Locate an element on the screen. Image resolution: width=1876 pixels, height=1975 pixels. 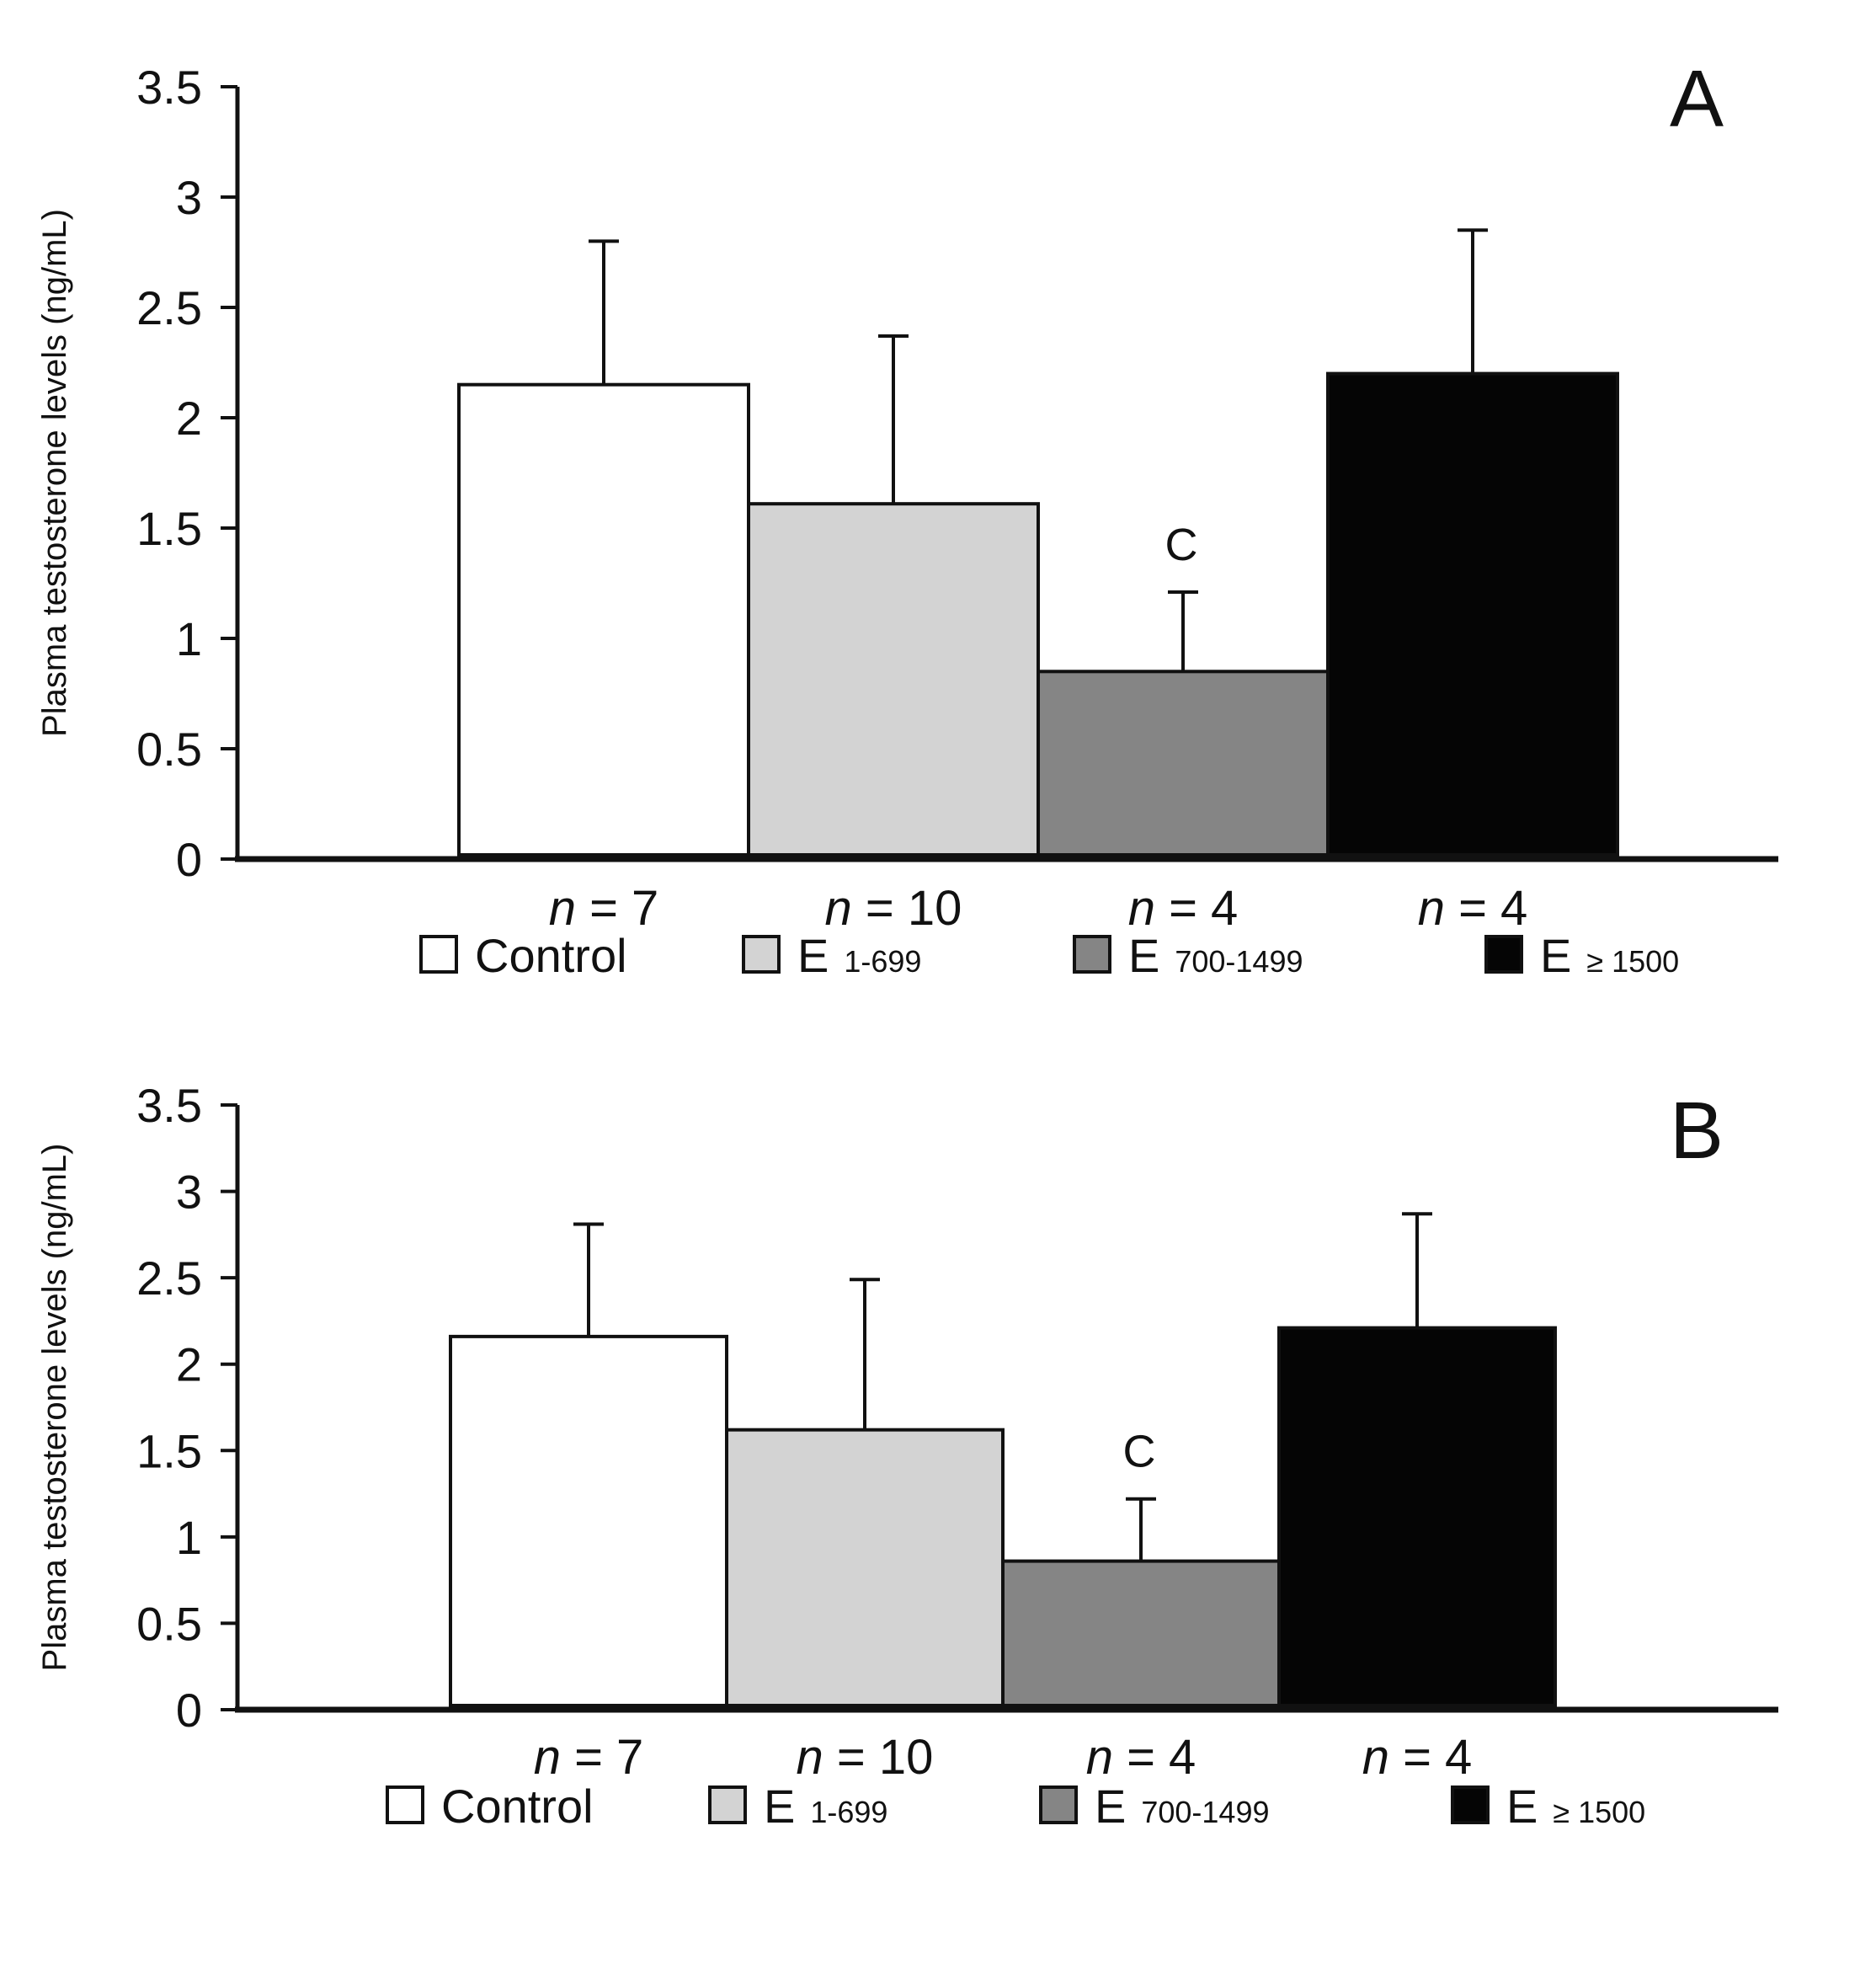
panel-letter: A is located at coordinates (1697, 99).